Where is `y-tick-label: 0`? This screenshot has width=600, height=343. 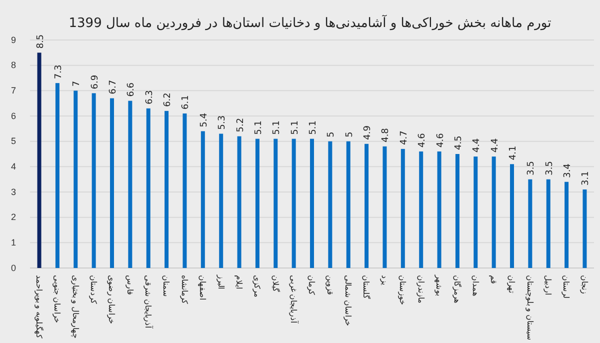
y-tick-label: 0 is located at coordinates (13, 267).